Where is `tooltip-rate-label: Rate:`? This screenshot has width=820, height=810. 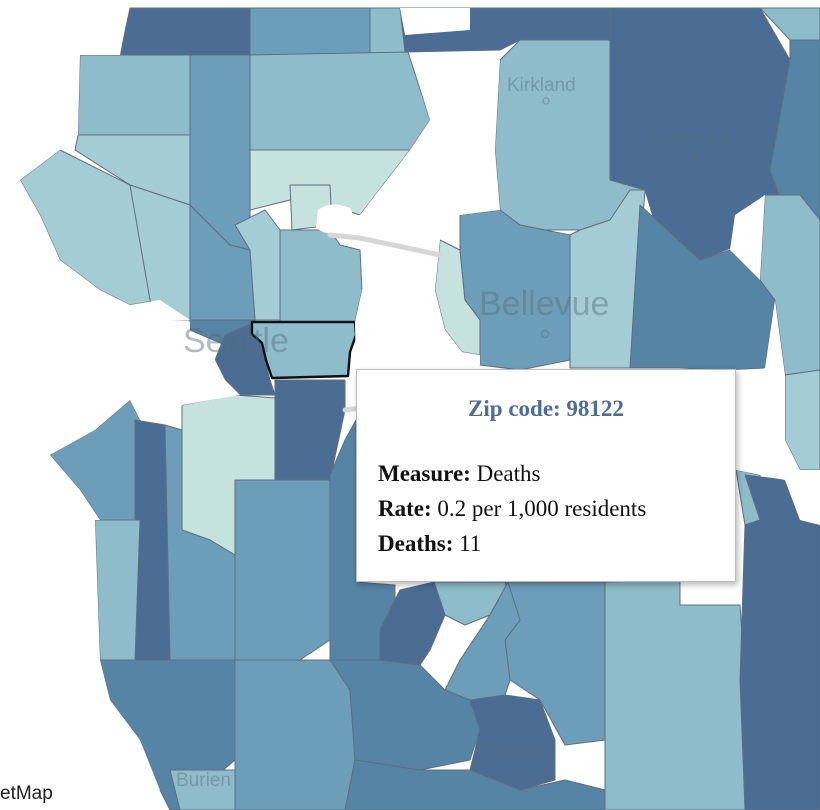 tooltip-rate-label: Rate: is located at coordinates (405, 508).